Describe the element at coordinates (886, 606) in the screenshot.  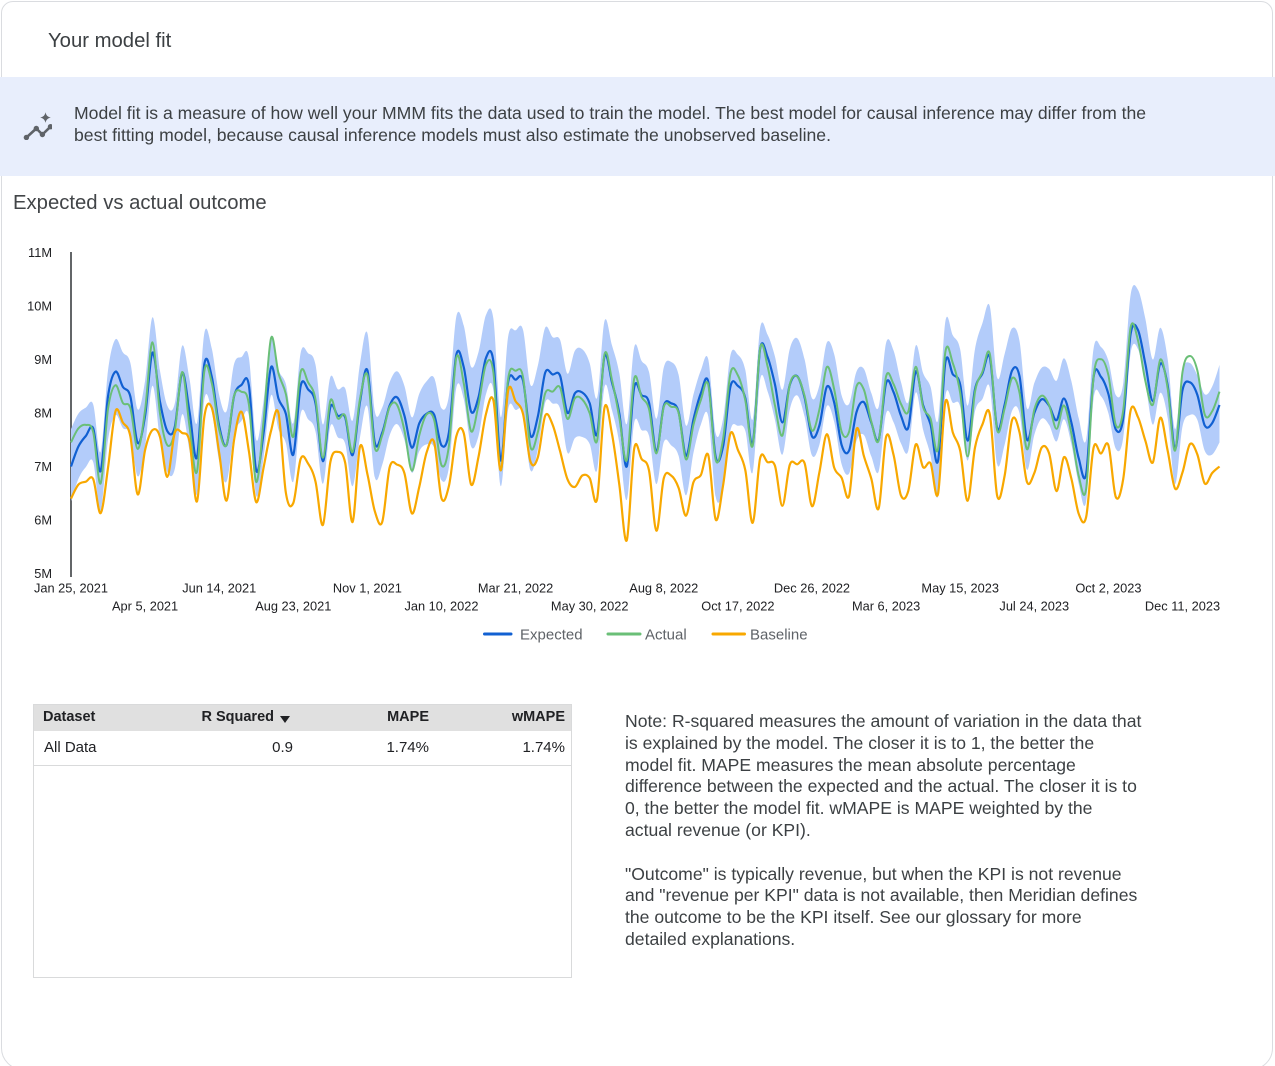
I see `svg-text: Mar 6, 2023` at that location.